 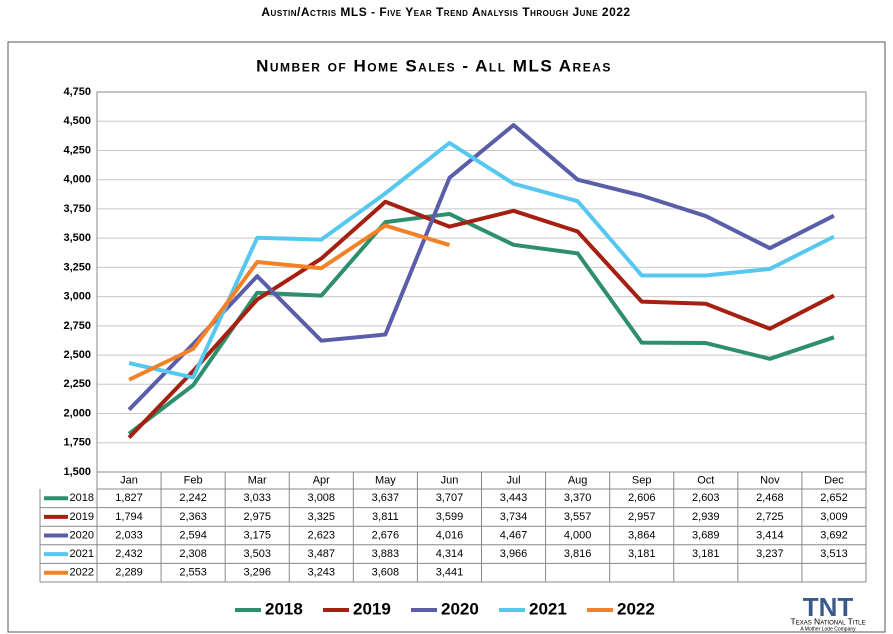 What do you see at coordinates (828, 629) in the screenshot?
I see `logo-tagline: A Mother Lode Company` at bounding box center [828, 629].